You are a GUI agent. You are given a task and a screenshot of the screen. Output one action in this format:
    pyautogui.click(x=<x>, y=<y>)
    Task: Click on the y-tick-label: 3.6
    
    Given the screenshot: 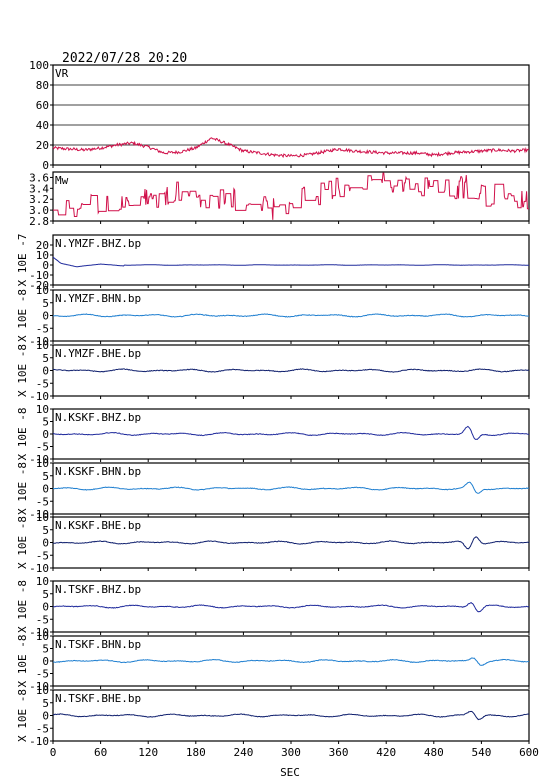 What is the action you would take?
    pyautogui.click(x=39, y=177)
    